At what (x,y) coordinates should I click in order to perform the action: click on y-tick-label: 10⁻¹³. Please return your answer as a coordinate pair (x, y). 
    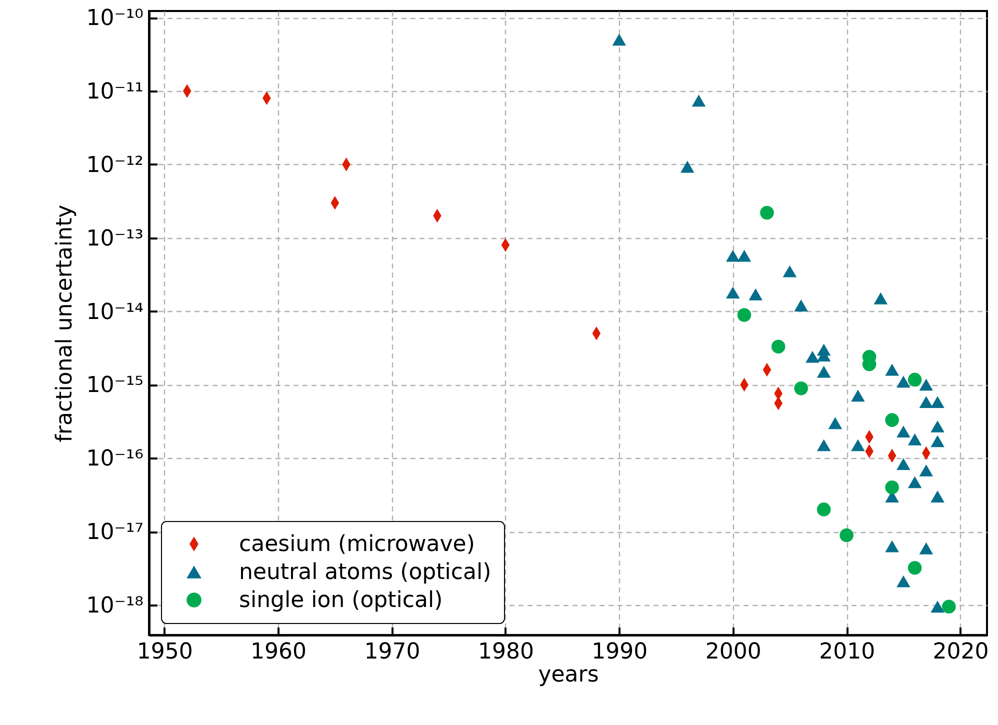
    Looking at the image, I should click on (115, 239).